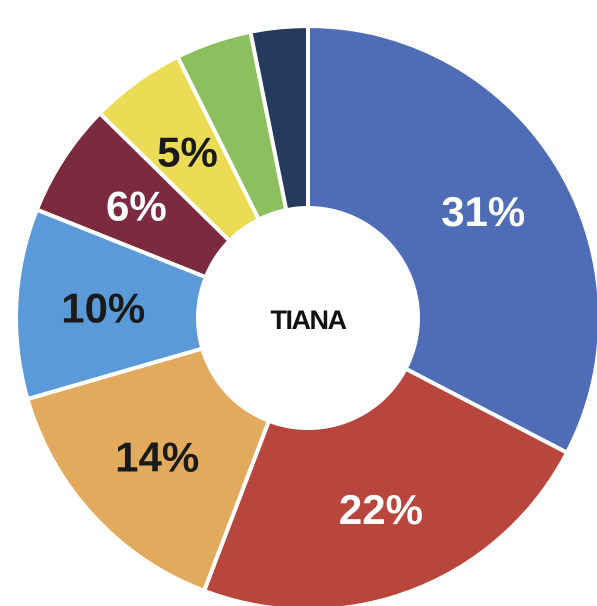 This screenshot has width=597, height=606. What do you see at coordinates (483, 211) in the screenshot?
I see `slice-label: 31%` at bounding box center [483, 211].